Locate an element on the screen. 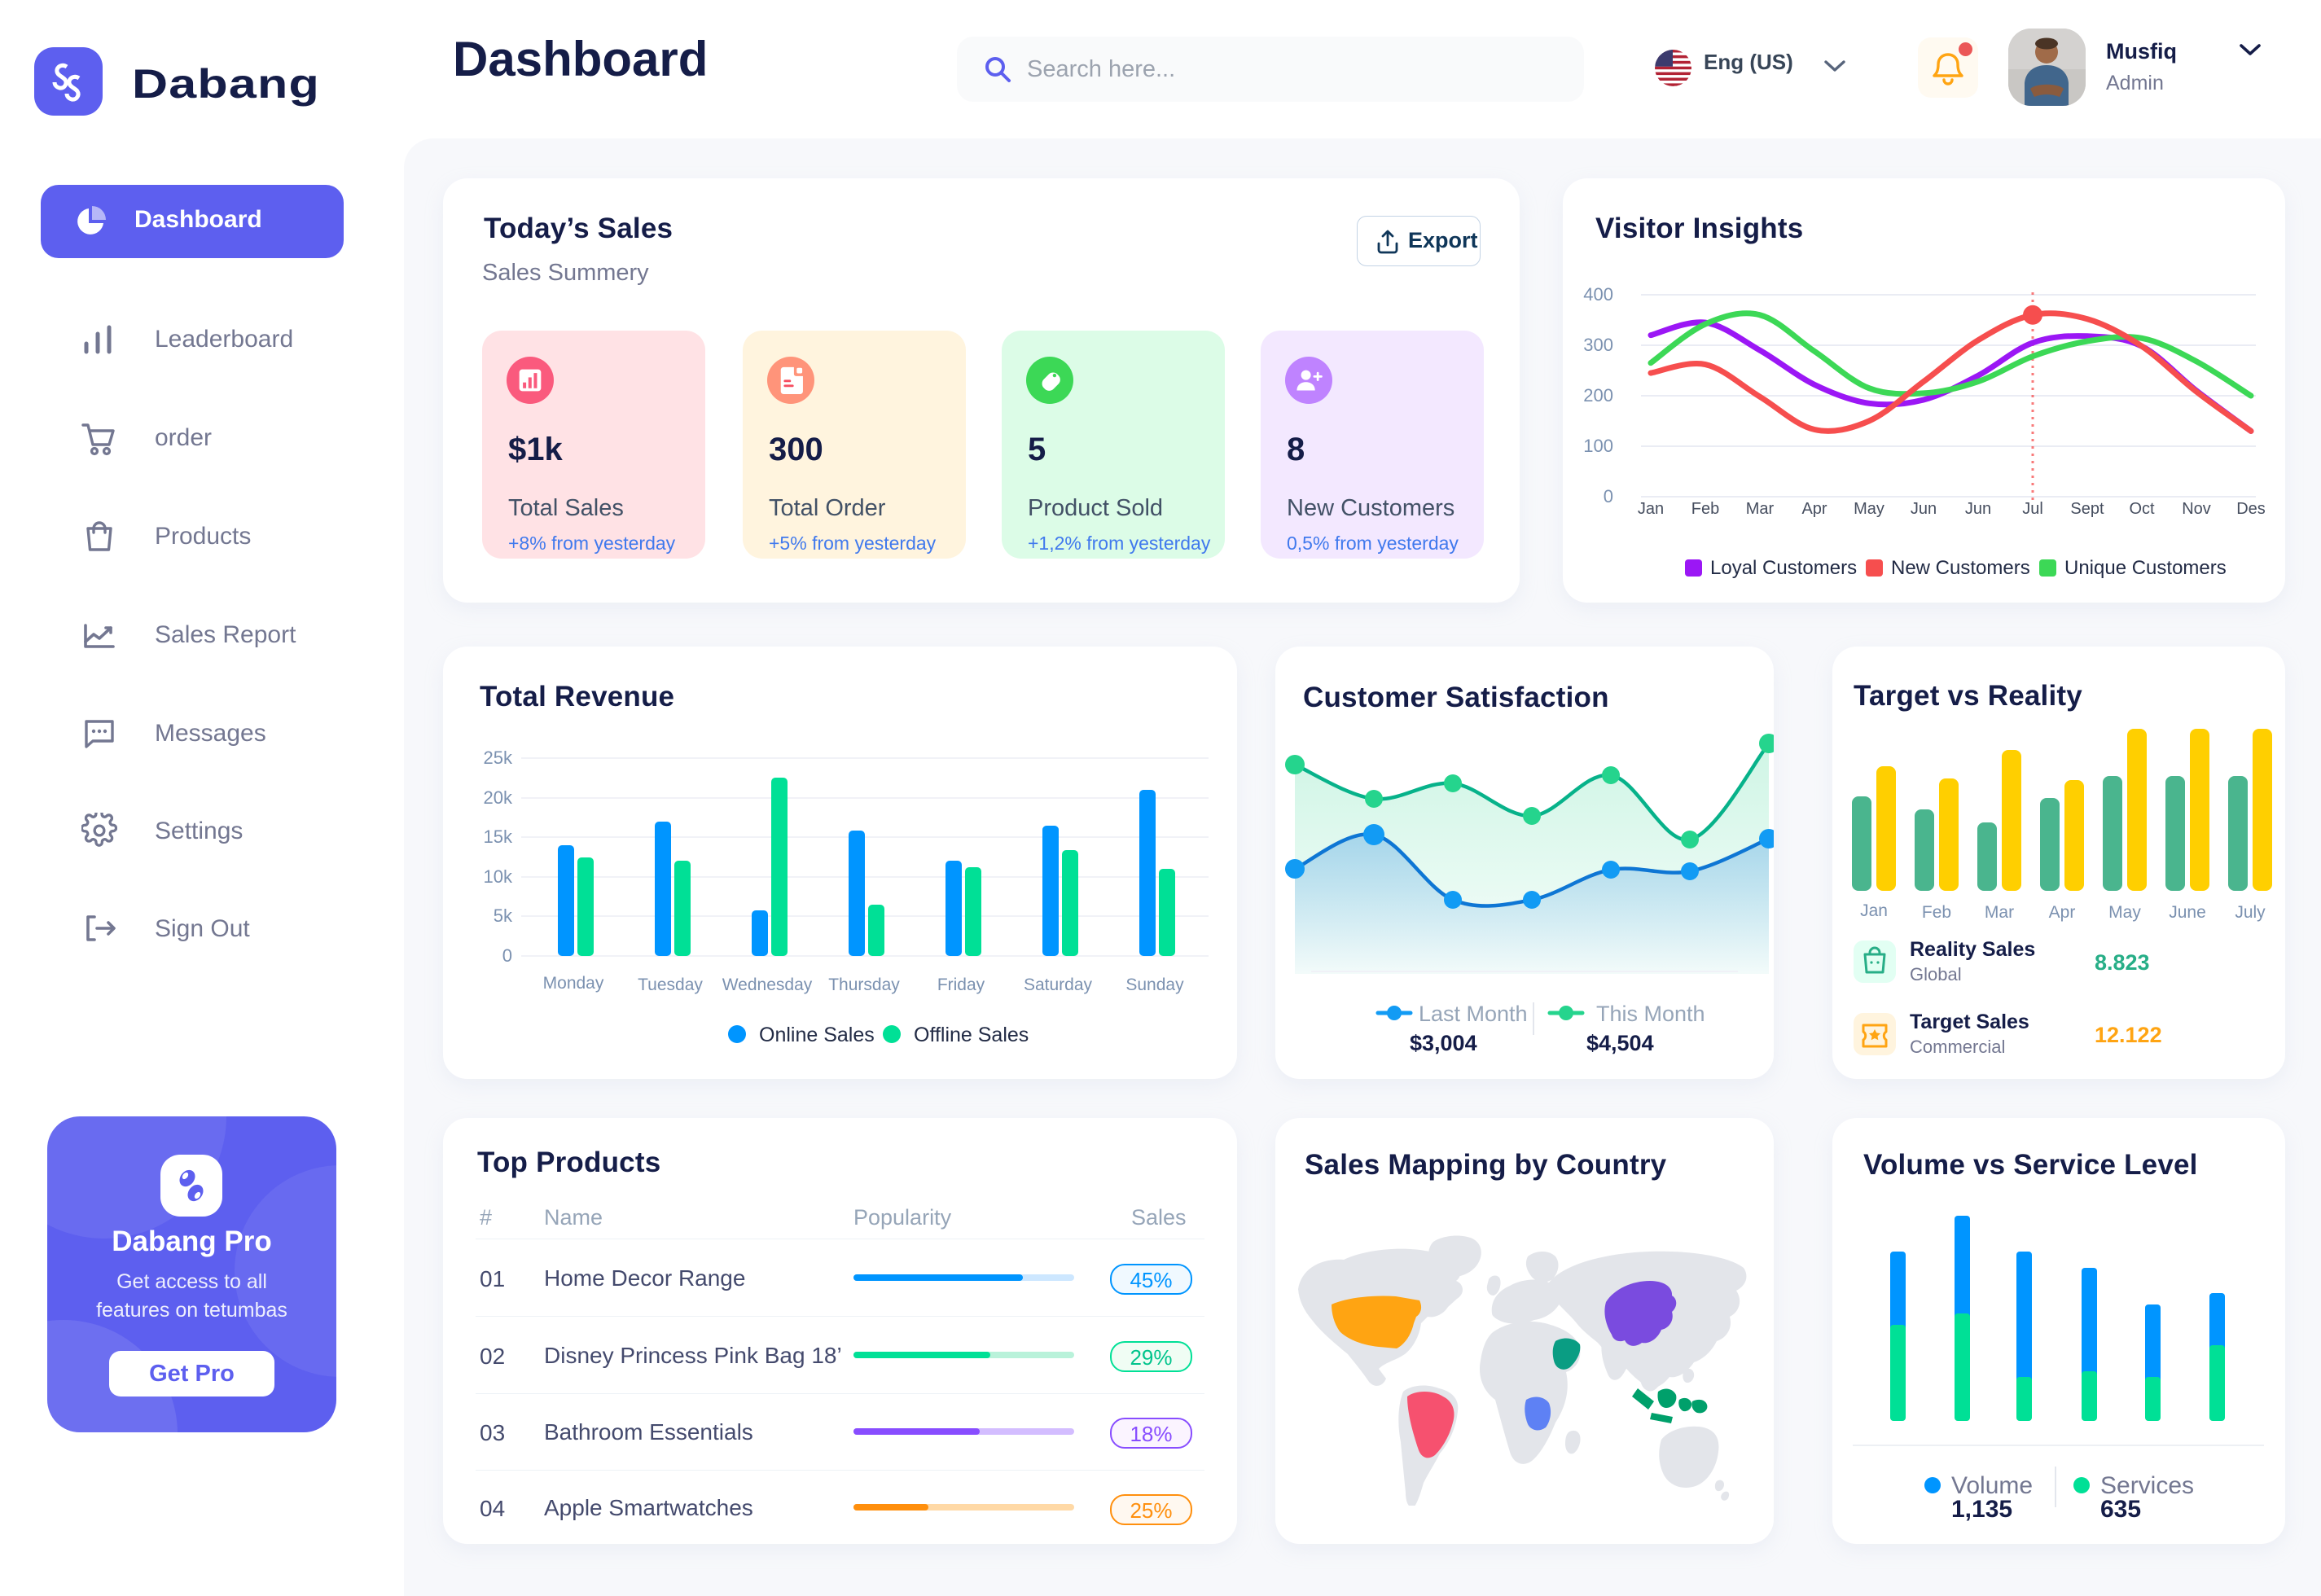  svg-text: Online Sales is located at coordinates (817, 1035).